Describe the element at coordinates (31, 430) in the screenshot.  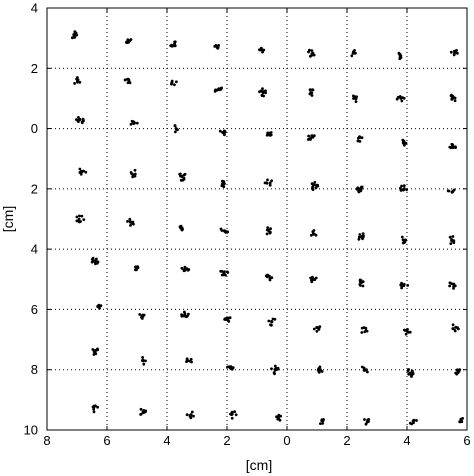
I see `y-tick-label: 10` at that location.